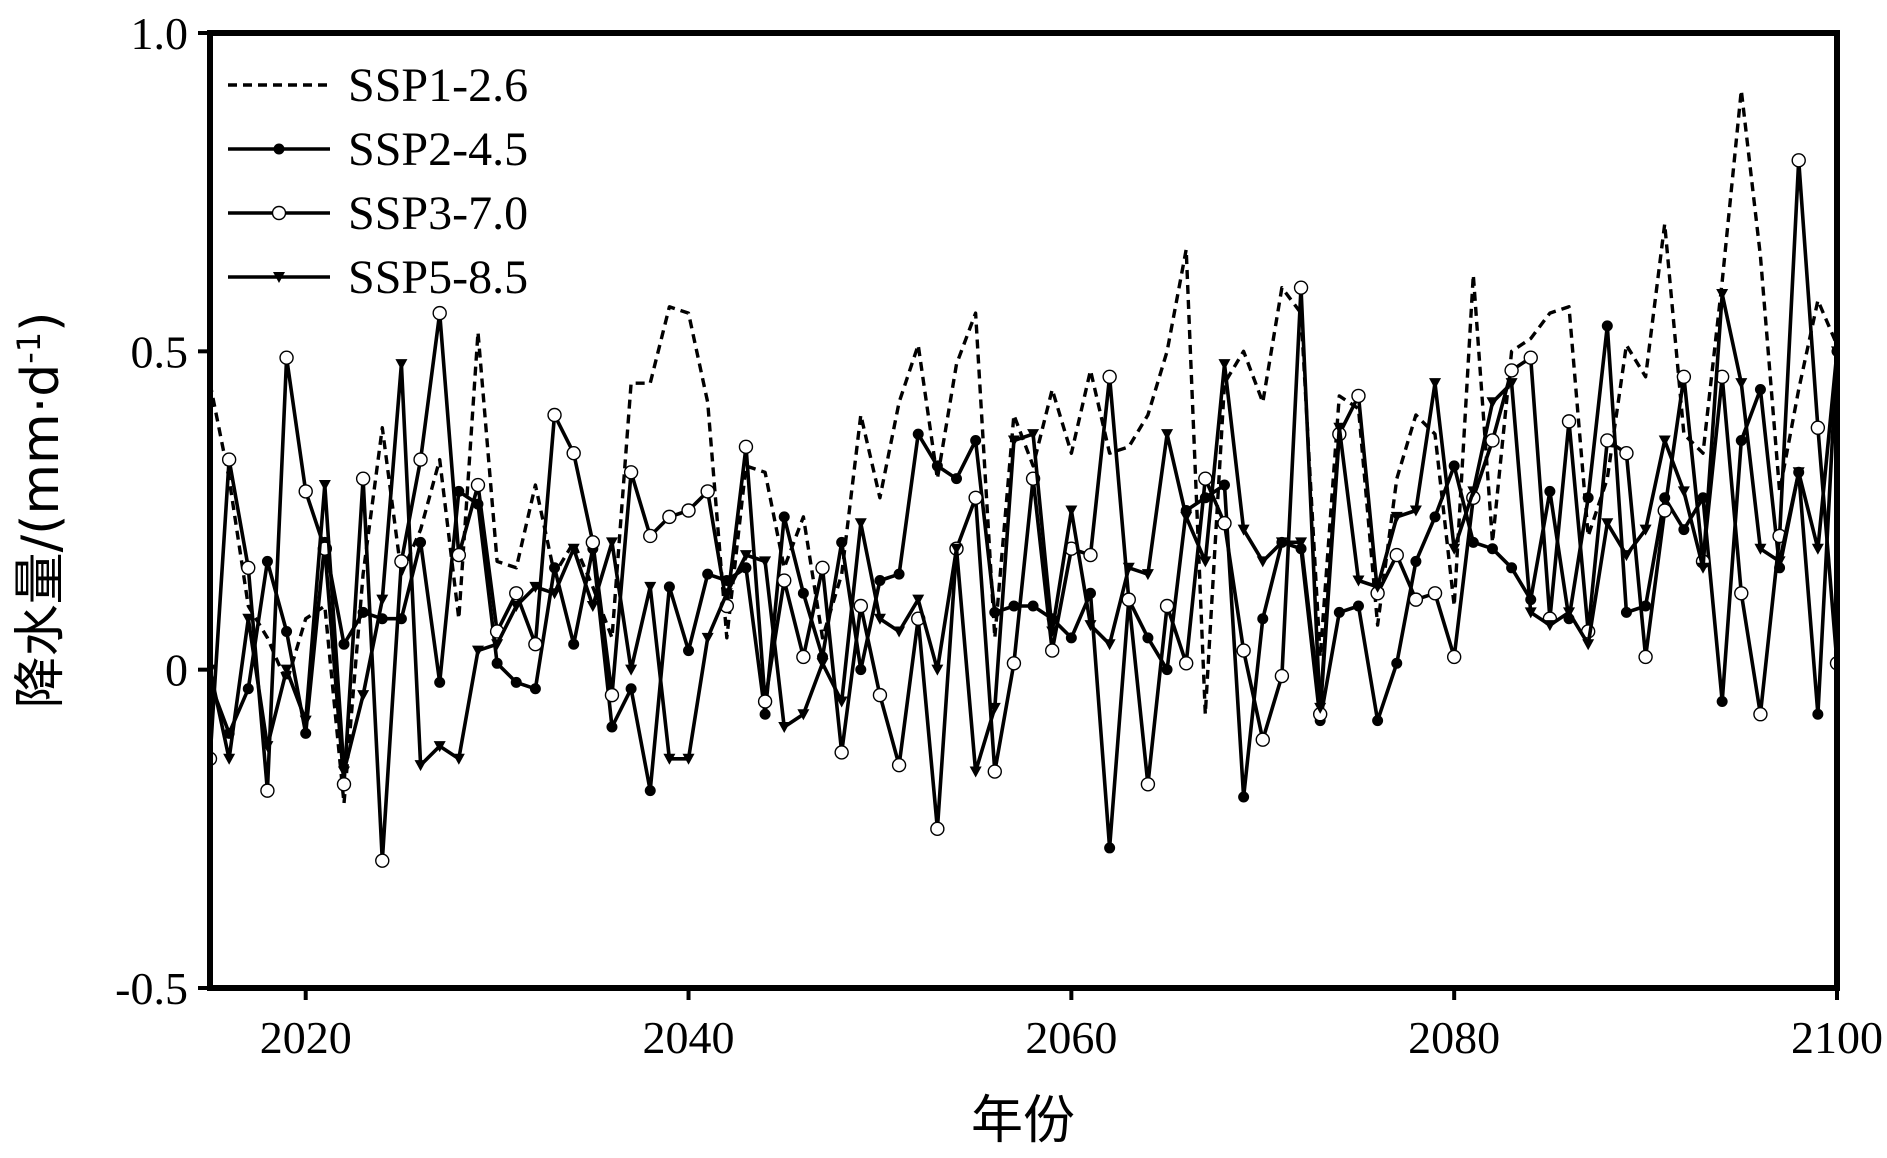  Describe the element at coordinates (1023, 1121) in the screenshot. I see `x-axis-title: 年份` at that location.